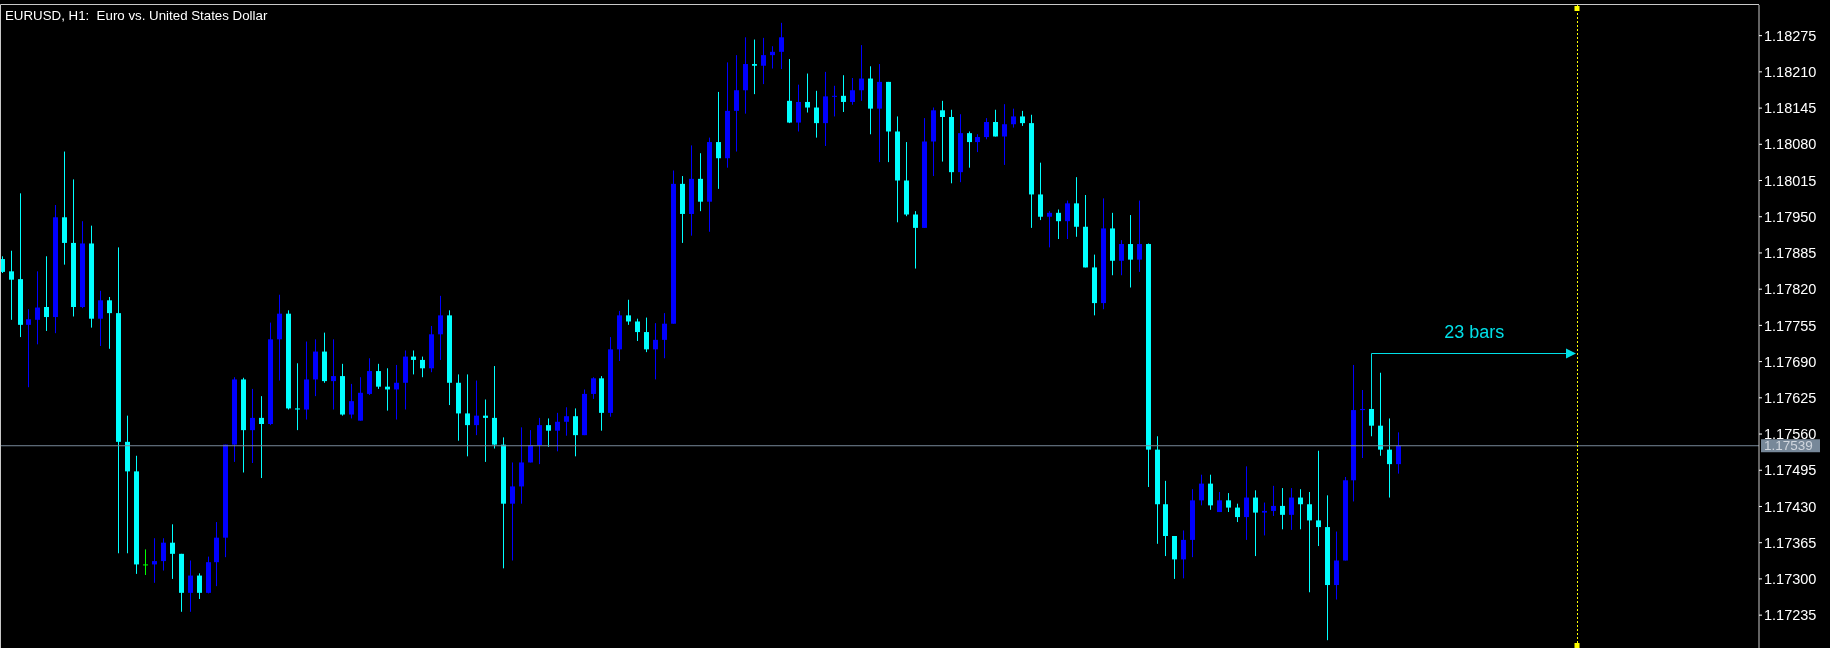  I want to click on ref-line-label: 1.17539, so click(1788, 446).